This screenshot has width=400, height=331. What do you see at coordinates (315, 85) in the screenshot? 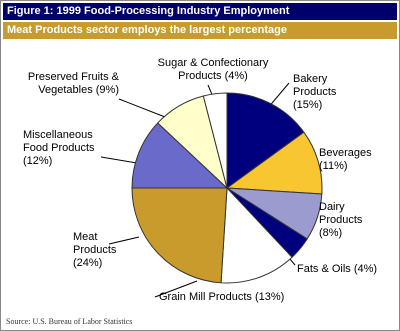
I see `category-label: Bakery Products` at bounding box center [315, 85].